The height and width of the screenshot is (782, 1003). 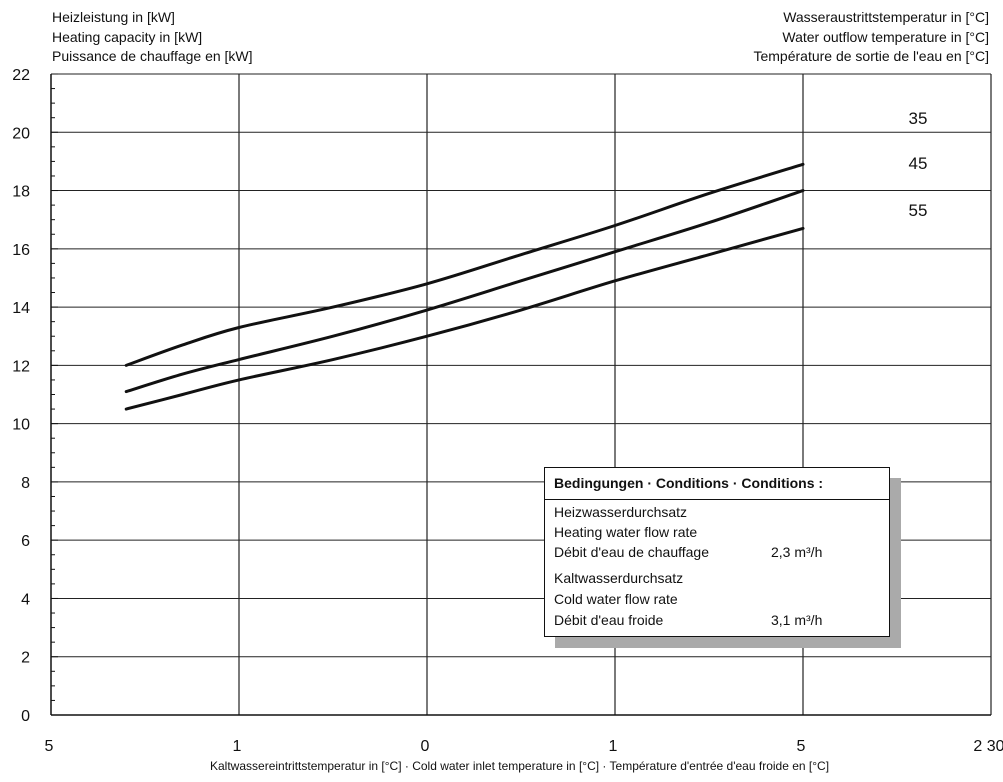 I want to click on conditions-title: Bedingungen · Conditions · Conditions :, so click(x=689, y=483).